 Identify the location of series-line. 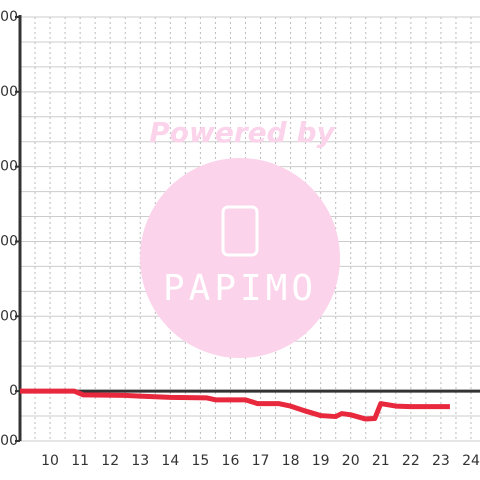
(235, 405).